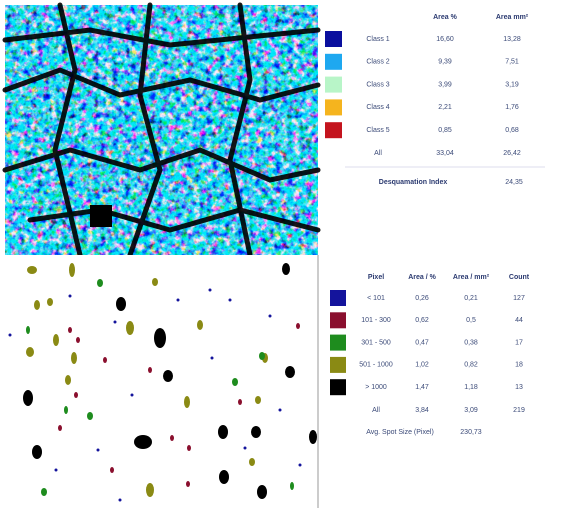  What do you see at coordinates (471, 365) in the screenshot?
I see `area-mm2: 0,82` at bounding box center [471, 365].